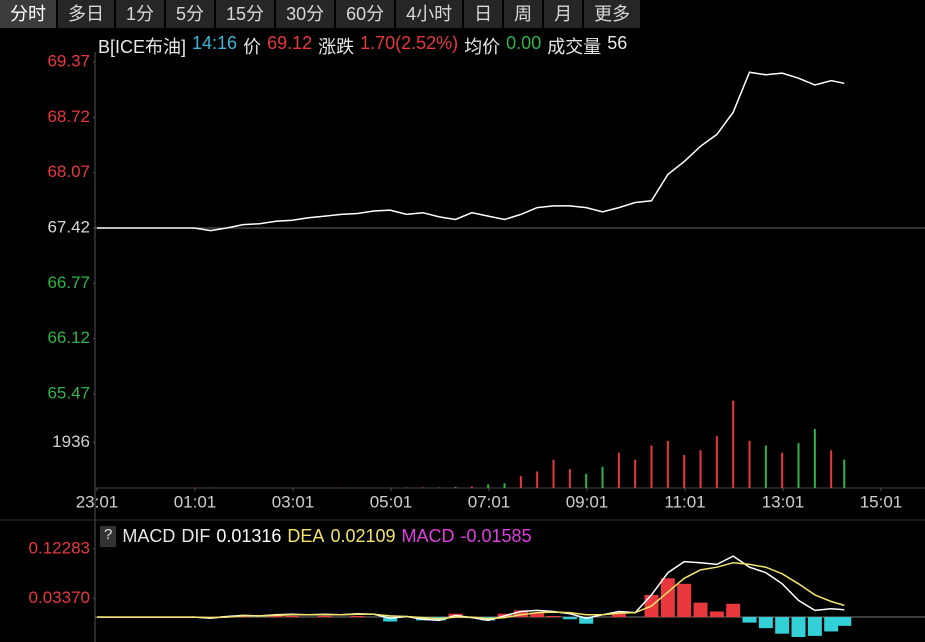 This screenshot has width=925, height=642. What do you see at coordinates (881, 501) in the screenshot?
I see `x-tick-label: 15:01` at bounding box center [881, 501].